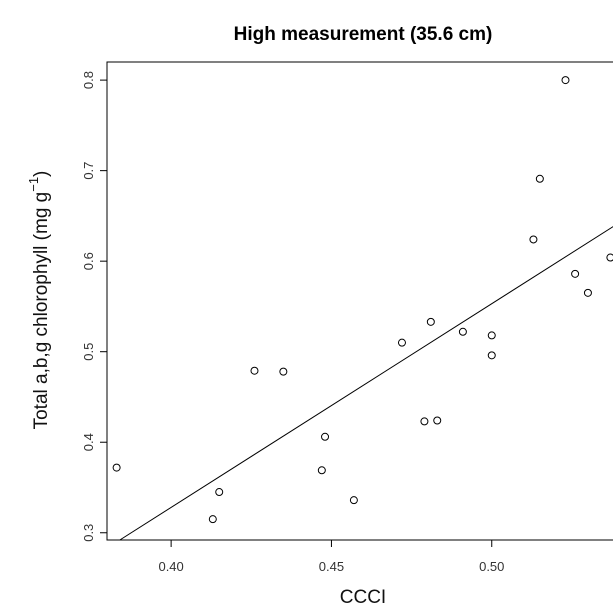  What do you see at coordinates (331, 557) in the screenshot?
I see `x-axis: 0.40 0.45 0.50` at bounding box center [331, 557].